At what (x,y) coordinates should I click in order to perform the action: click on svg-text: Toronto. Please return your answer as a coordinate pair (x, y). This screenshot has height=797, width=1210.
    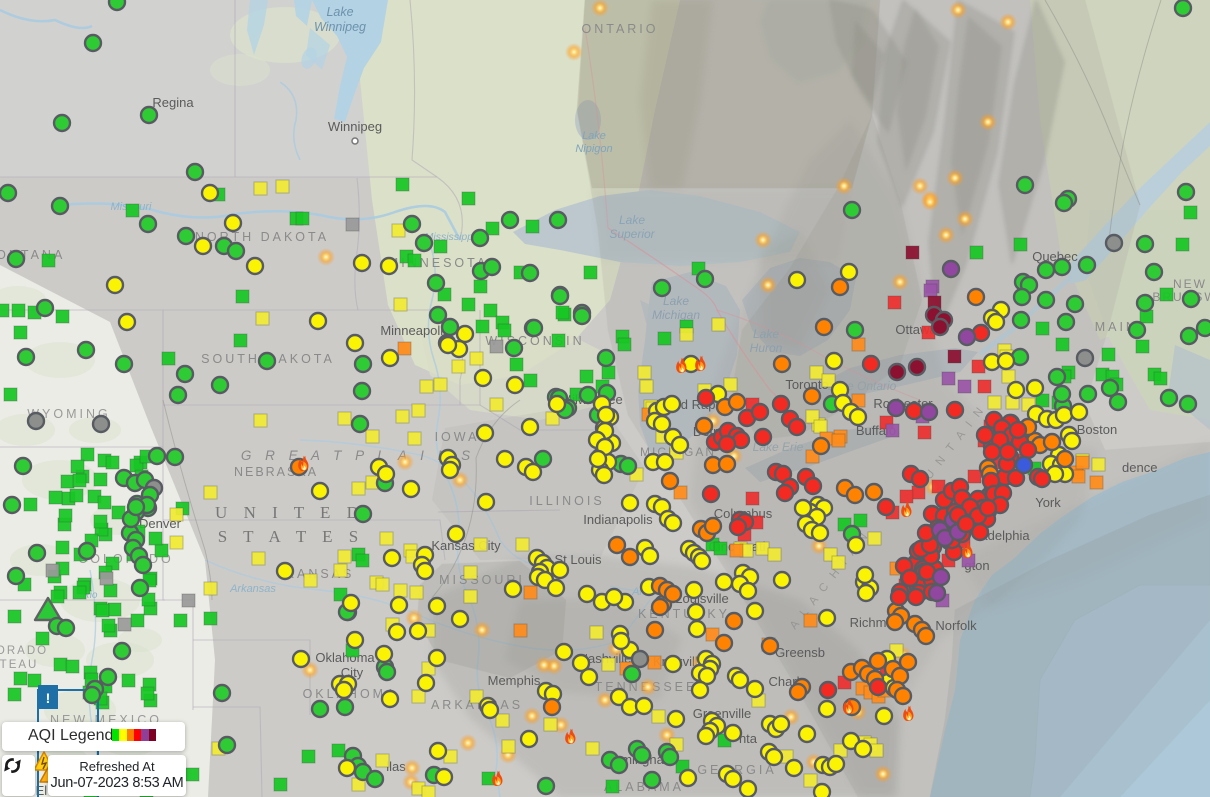
    Looking at the image, I should click on (806, 384).